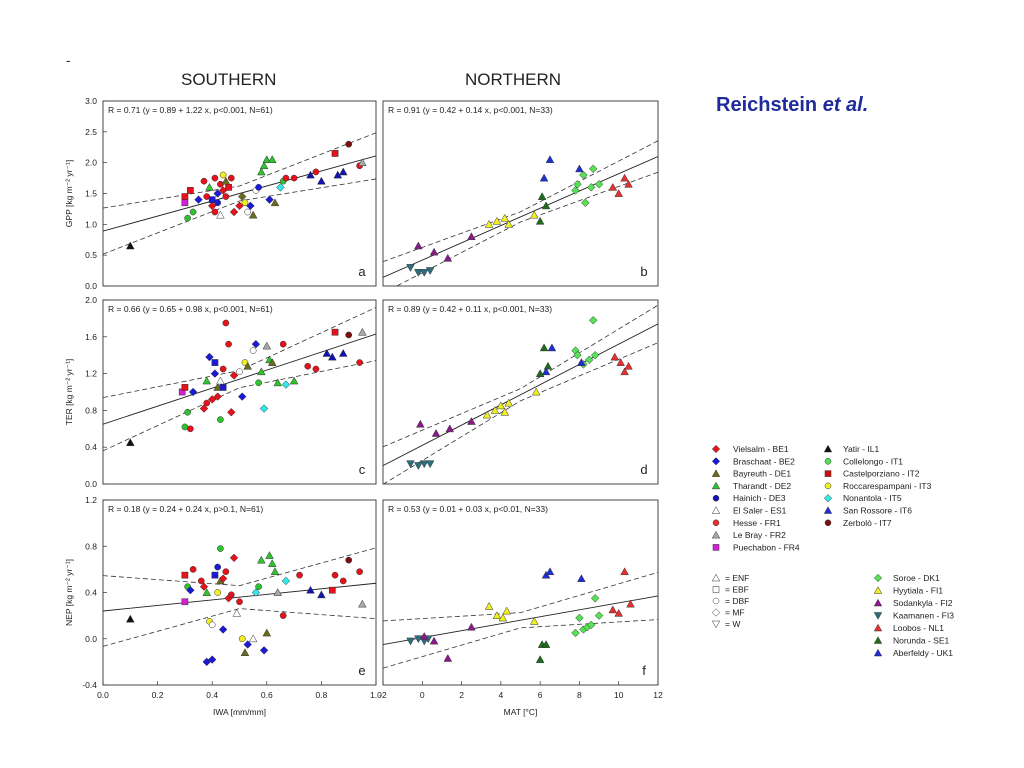  Describe the element at coordinates (619, 695) in the screenshot. I see `x-tick-label: 10` at that location.